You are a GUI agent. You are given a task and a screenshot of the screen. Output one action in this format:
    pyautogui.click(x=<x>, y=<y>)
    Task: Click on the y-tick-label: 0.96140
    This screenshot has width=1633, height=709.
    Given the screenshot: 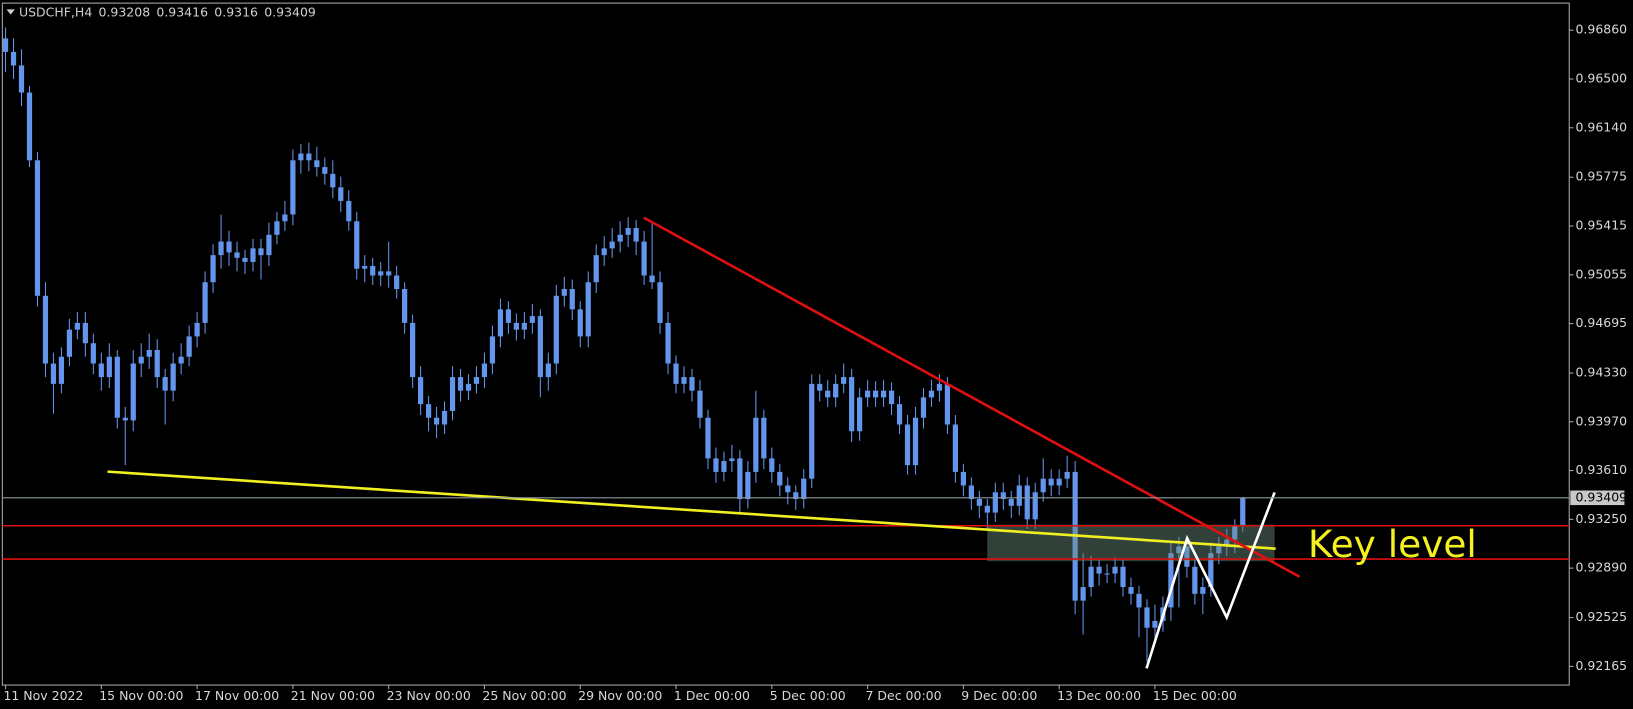 What is the action you would take?
    pyautogui.click(x=1601, y=126)
    